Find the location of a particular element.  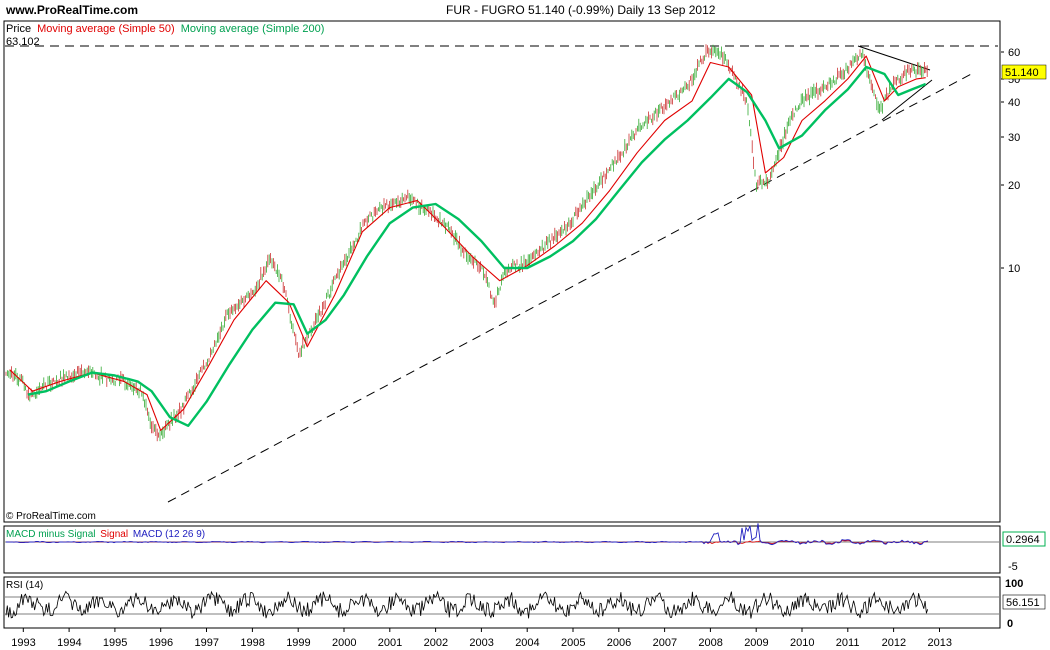

year-label: 1995 is located at coordinates (115, 643).